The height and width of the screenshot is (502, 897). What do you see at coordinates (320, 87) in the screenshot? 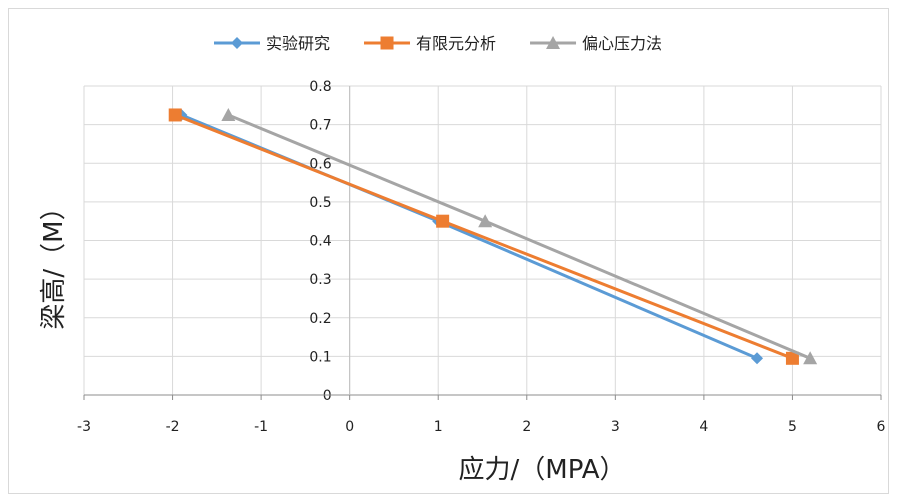
I see `y-tick-label: 0.8` at bounding box center [320, 87].